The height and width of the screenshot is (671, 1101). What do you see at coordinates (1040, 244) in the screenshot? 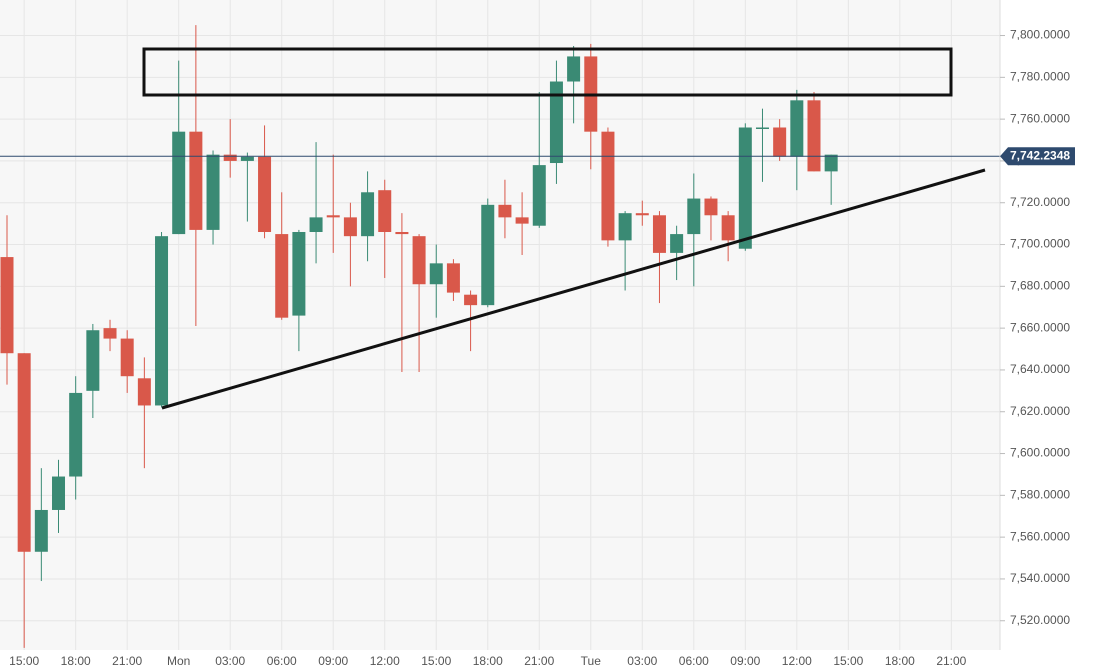
I see `y-tick-label: 7,700.0000` at bounding box center [1040, 244].